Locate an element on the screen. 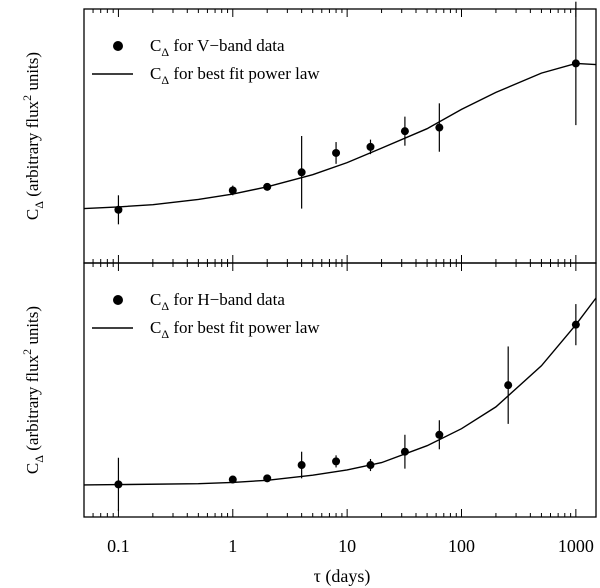 This screenshot has width=600, height=588. top-y-axis-label: CΔ (arbitrary flux2 units) is located at coordinates (33, 136).